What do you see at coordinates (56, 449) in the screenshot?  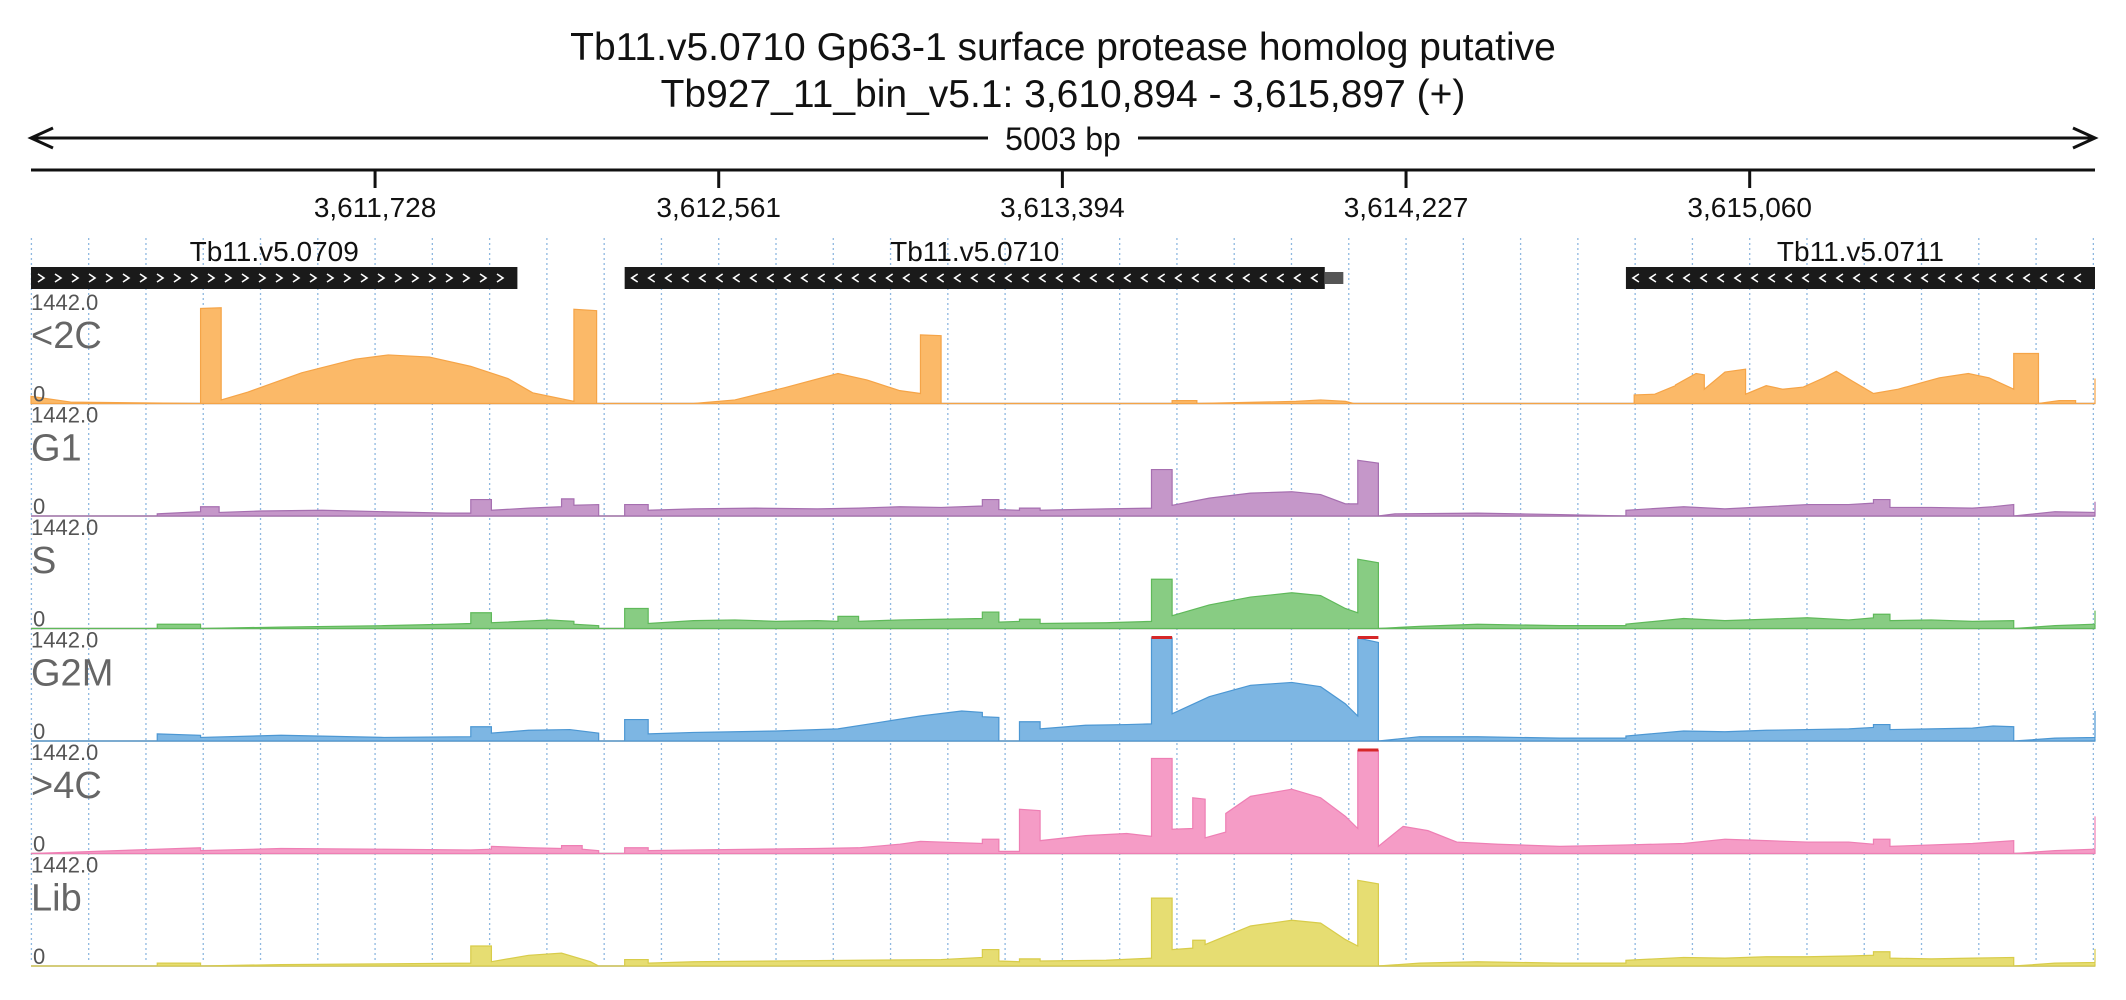 I see `track-name-label: G1` at bounding box center [56, 449].